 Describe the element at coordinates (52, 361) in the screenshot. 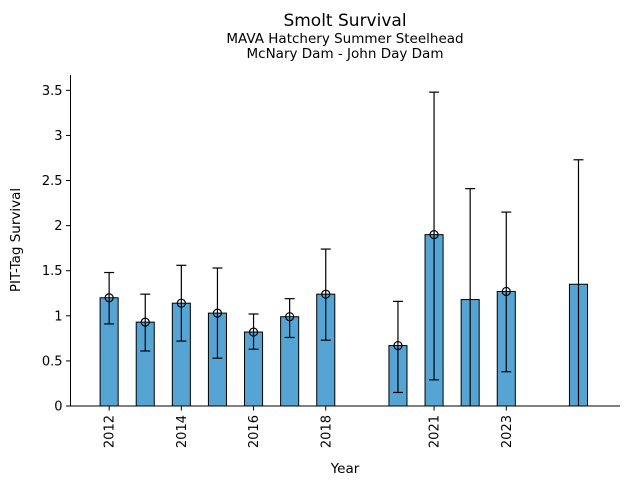

I see `y-tick-label: 0.5` at that location.